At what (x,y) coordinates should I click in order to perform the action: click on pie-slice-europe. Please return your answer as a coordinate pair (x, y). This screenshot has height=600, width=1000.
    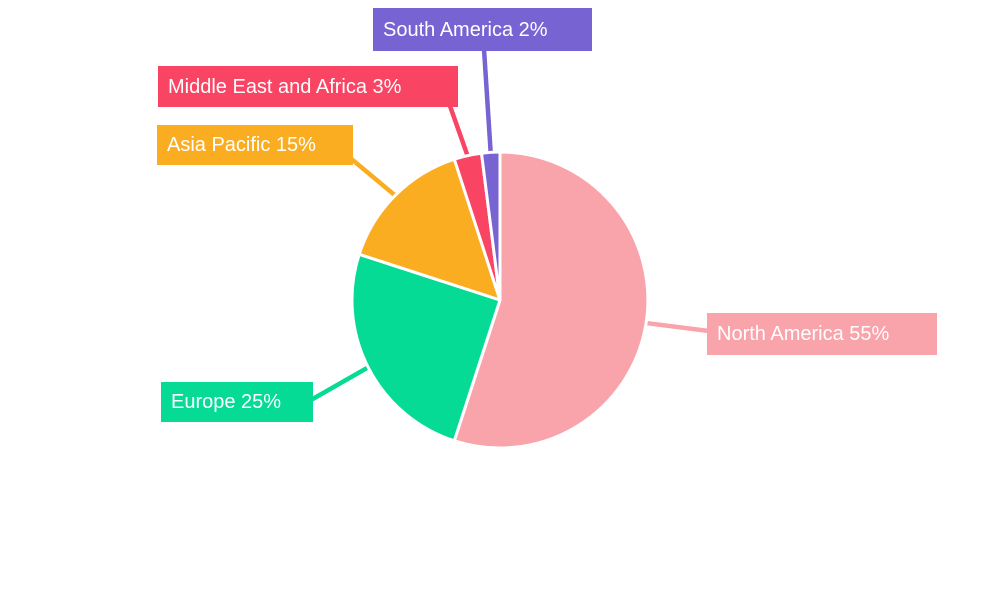
    Looking at the image, I should click on (426, 347).